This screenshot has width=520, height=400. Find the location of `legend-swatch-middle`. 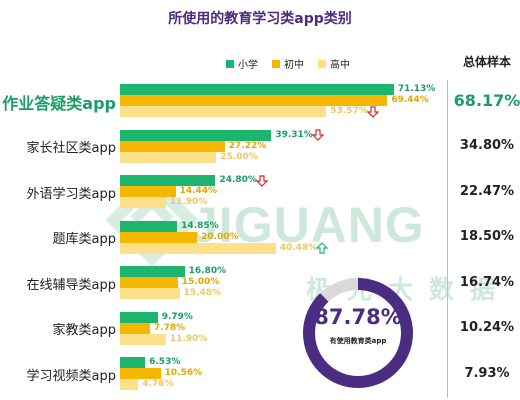

legend-swatch-middle is located at coordinates (276, 63).